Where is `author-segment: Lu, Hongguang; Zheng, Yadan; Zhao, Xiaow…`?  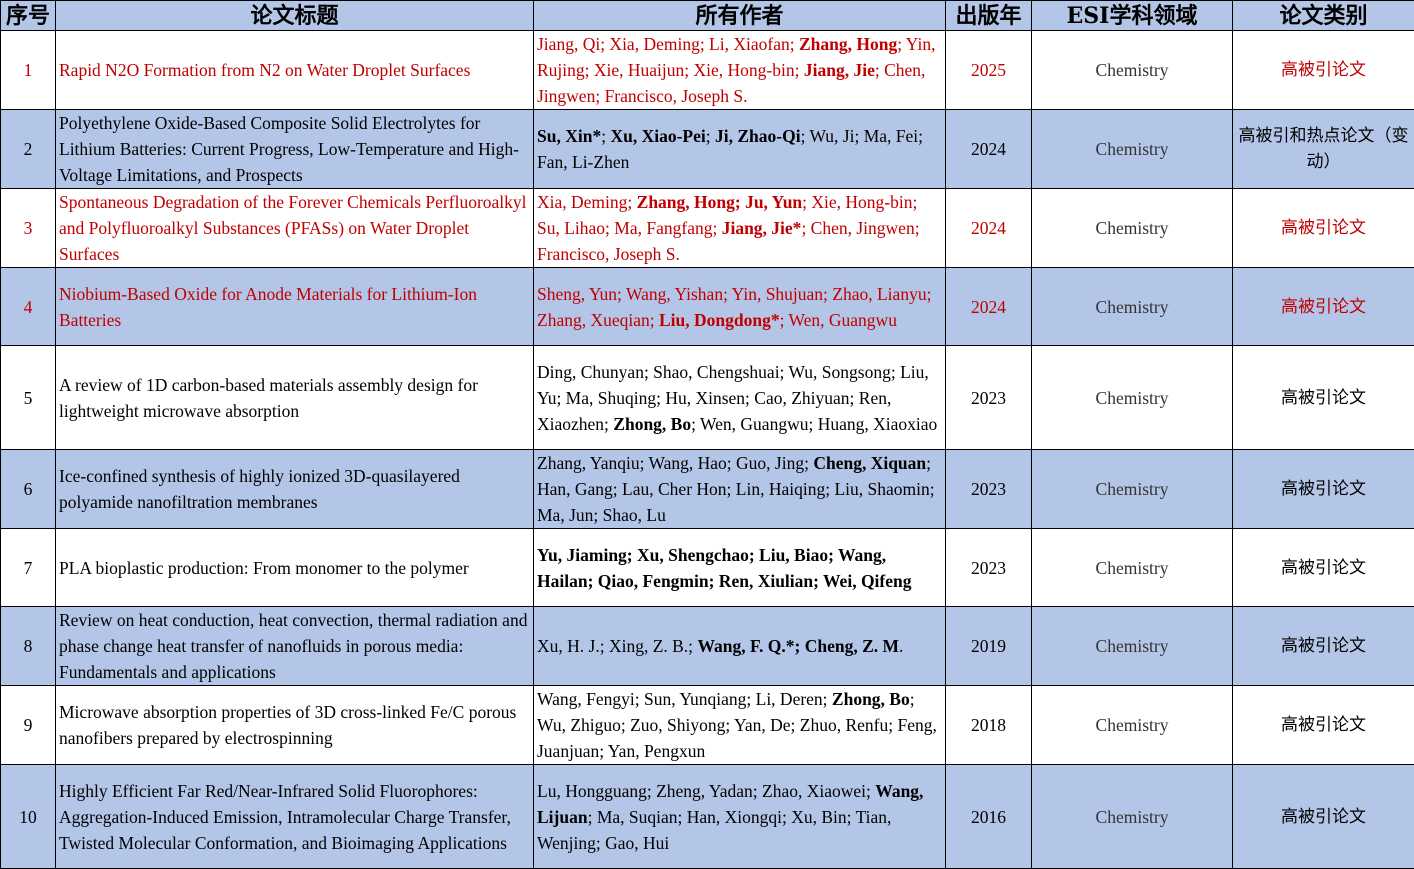
author-segment: Lu, Hongguang; Zheng, Yadan; Zhao, Xiaow… is located at coordinates (706, 791).